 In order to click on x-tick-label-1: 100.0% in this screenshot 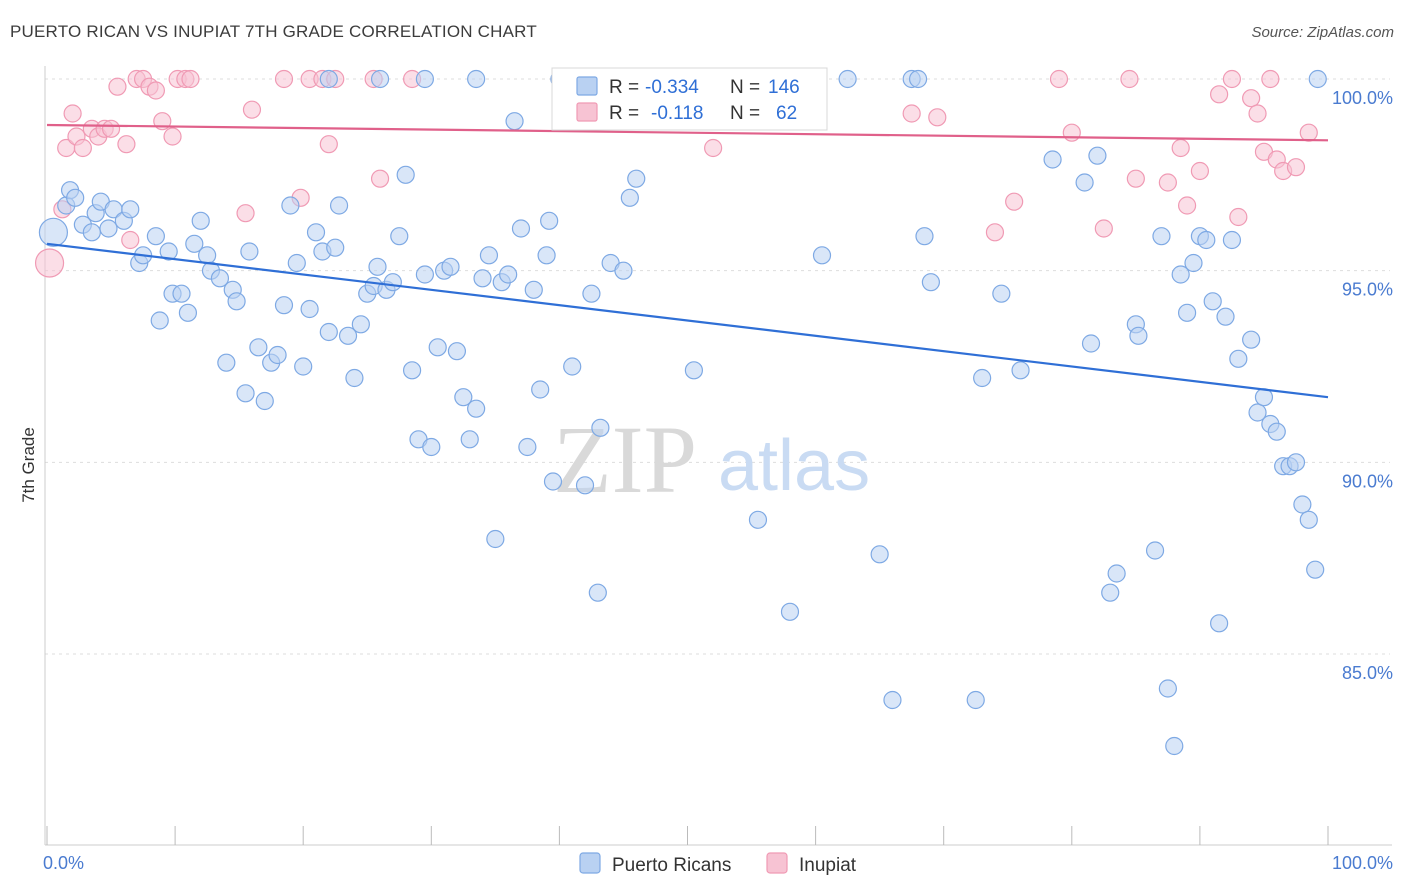, I will do `click(1362, 863)`.